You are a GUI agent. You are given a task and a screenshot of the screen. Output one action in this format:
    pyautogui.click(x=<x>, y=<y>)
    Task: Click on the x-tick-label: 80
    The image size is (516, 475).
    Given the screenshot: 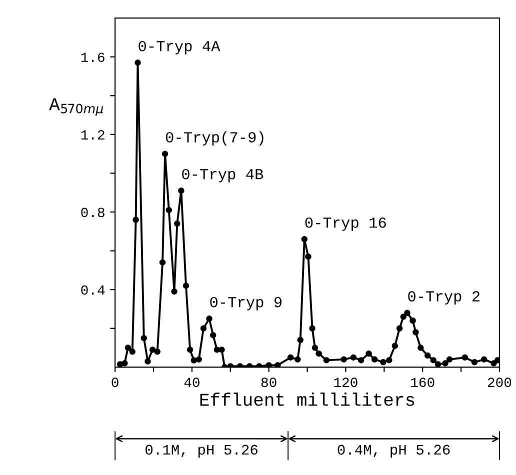 What is the action you would take?
    pyautogui.click(x=268, y=383)
    